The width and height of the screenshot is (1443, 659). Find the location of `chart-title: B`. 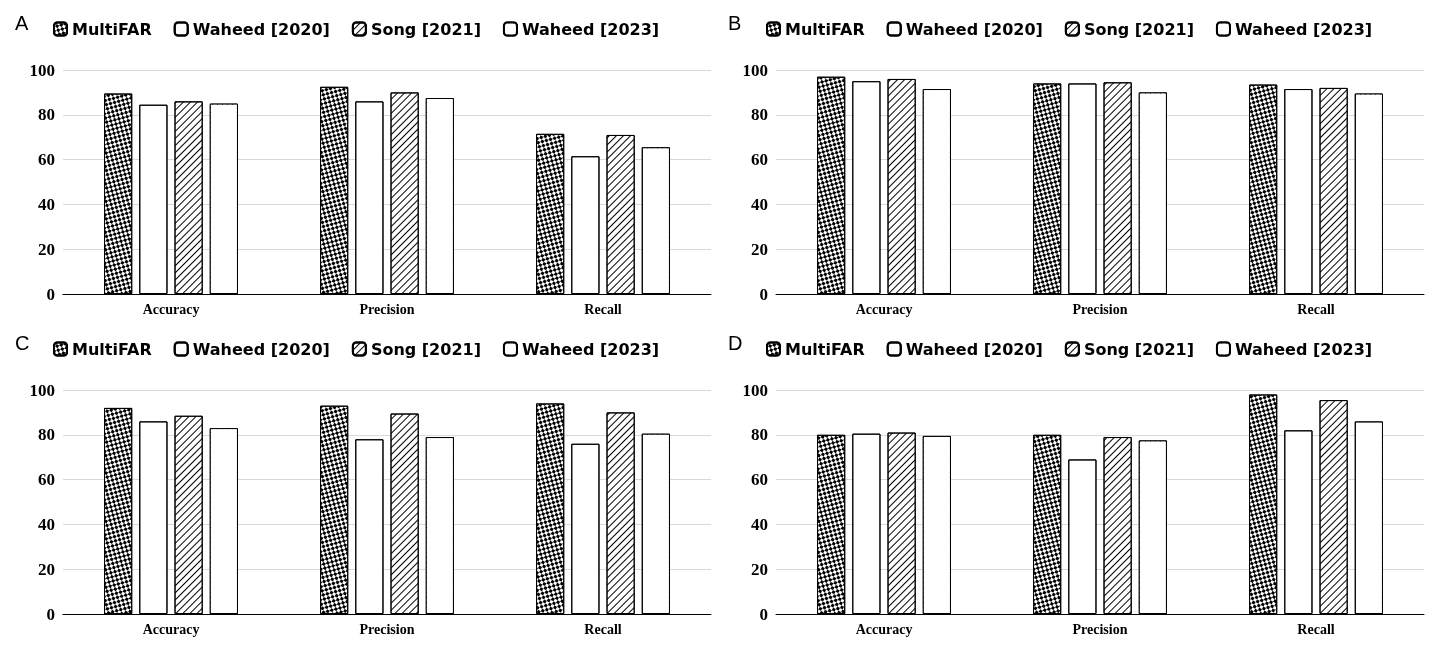

chart-title: B is located at coordinates (735, 23).